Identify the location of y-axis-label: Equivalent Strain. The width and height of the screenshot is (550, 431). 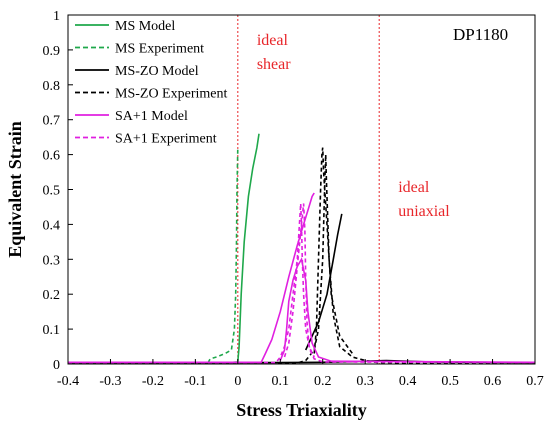
(15, 189).